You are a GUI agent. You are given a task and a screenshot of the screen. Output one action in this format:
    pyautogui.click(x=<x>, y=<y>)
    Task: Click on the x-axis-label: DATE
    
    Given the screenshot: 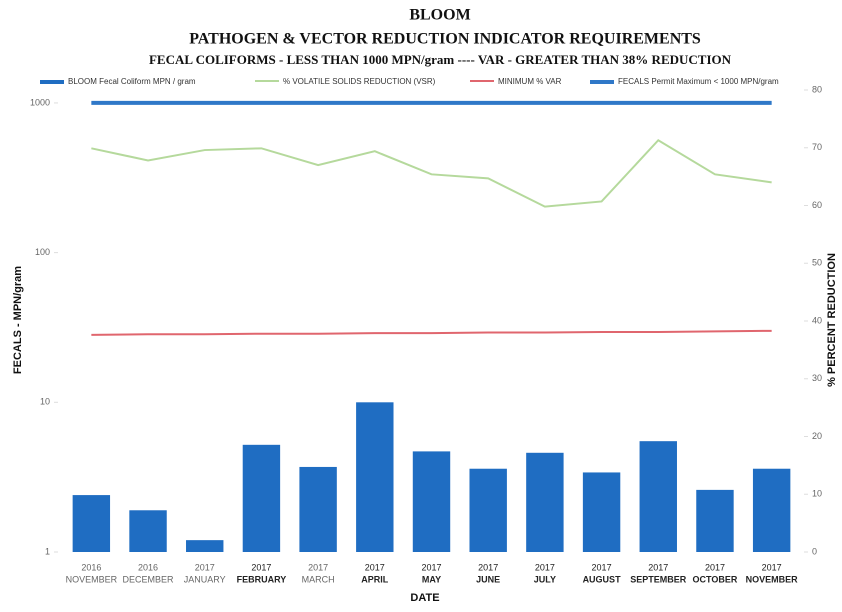 What is the action you would take?
    pyautogui.click(x=424, y=598)
    